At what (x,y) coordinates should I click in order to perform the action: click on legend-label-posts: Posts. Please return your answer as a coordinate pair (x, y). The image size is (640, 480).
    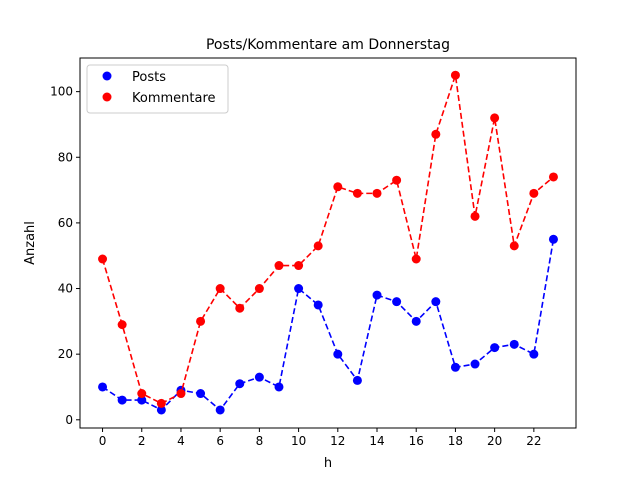
    Looking at the image, I should click on (149, 77).